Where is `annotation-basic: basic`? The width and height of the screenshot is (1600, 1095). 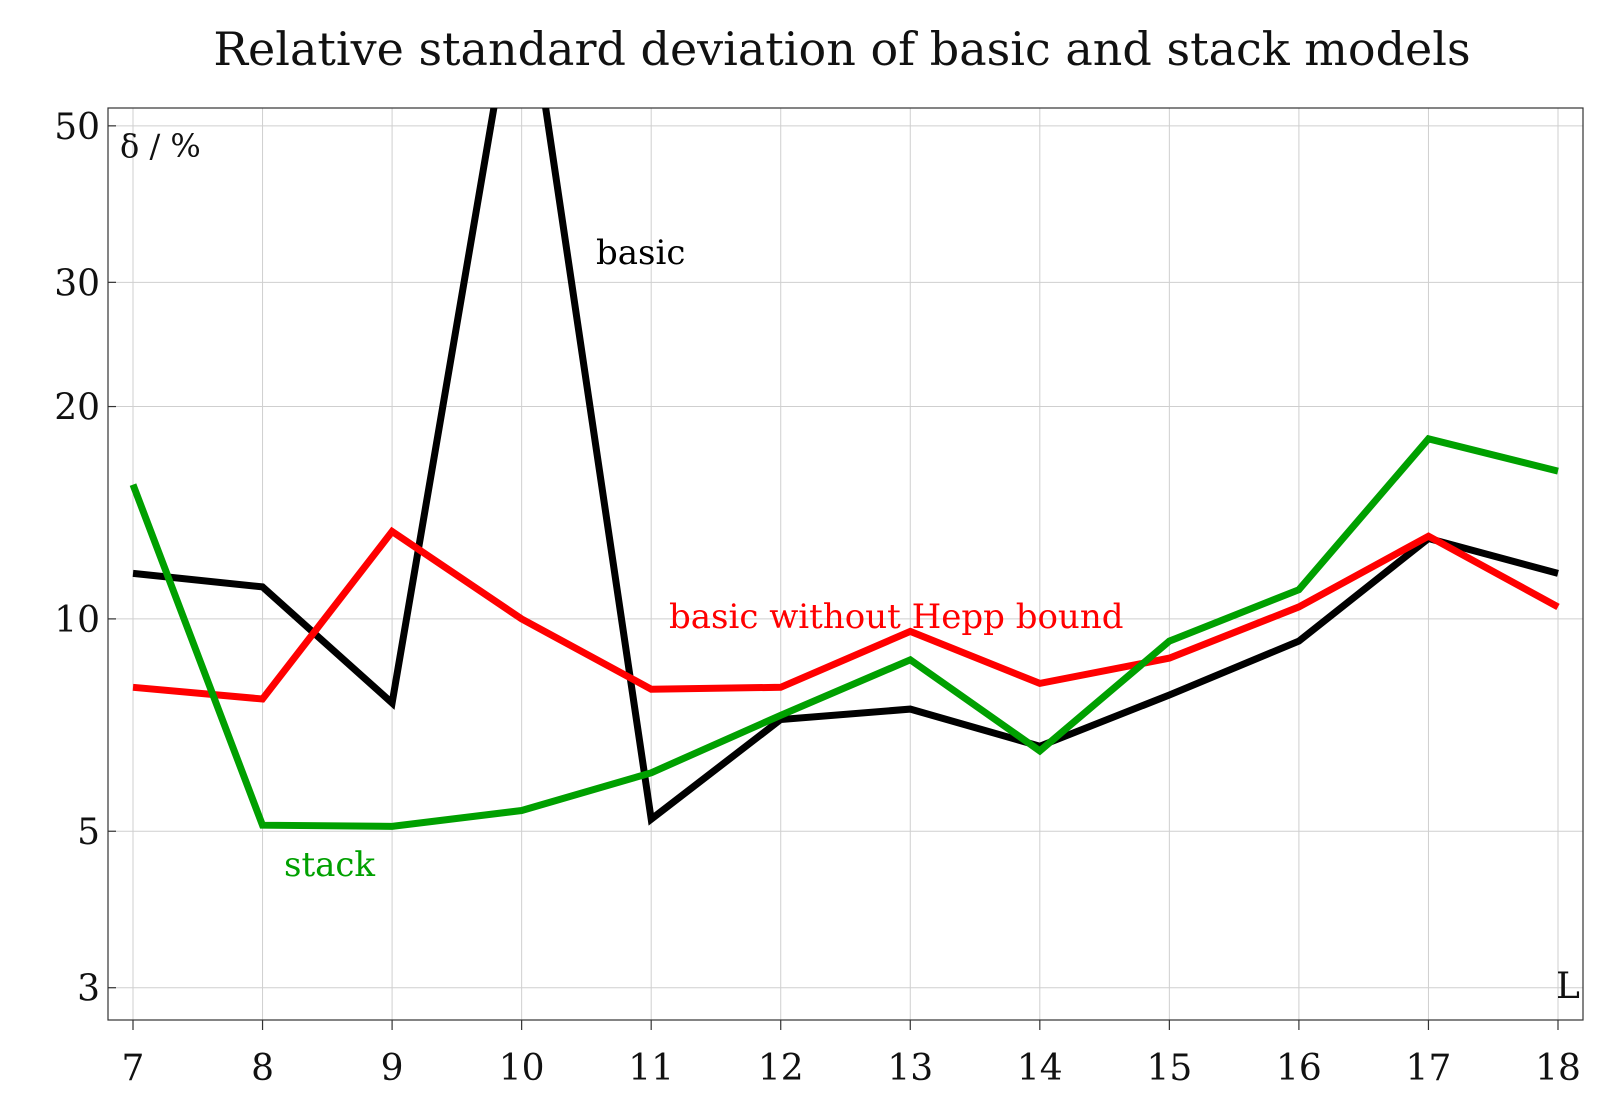
annotation-basic: basic is located at coordinates (640, 253).